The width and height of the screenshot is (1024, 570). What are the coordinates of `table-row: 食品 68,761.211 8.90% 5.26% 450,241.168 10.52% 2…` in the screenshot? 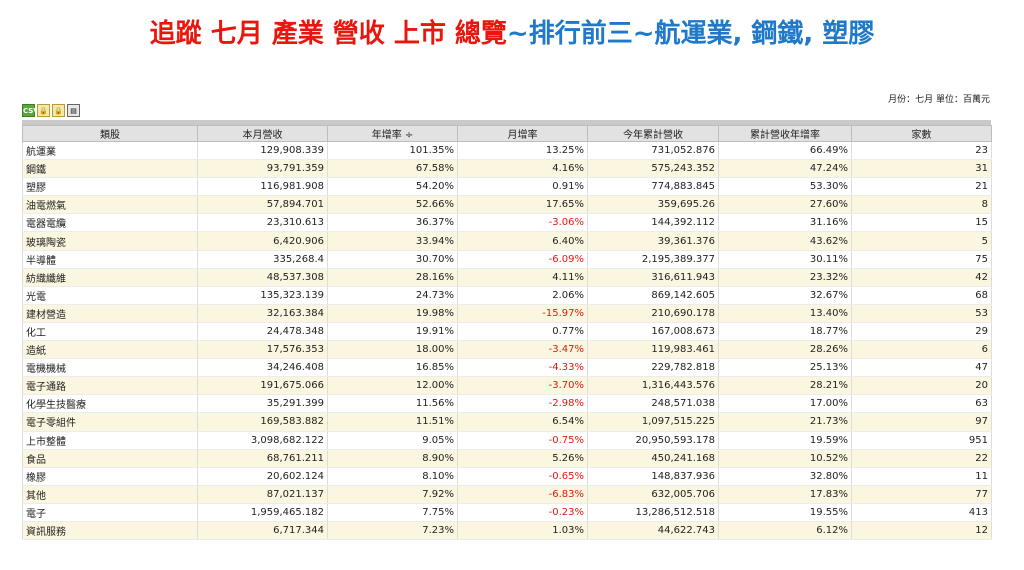 It's located at (507, 458).